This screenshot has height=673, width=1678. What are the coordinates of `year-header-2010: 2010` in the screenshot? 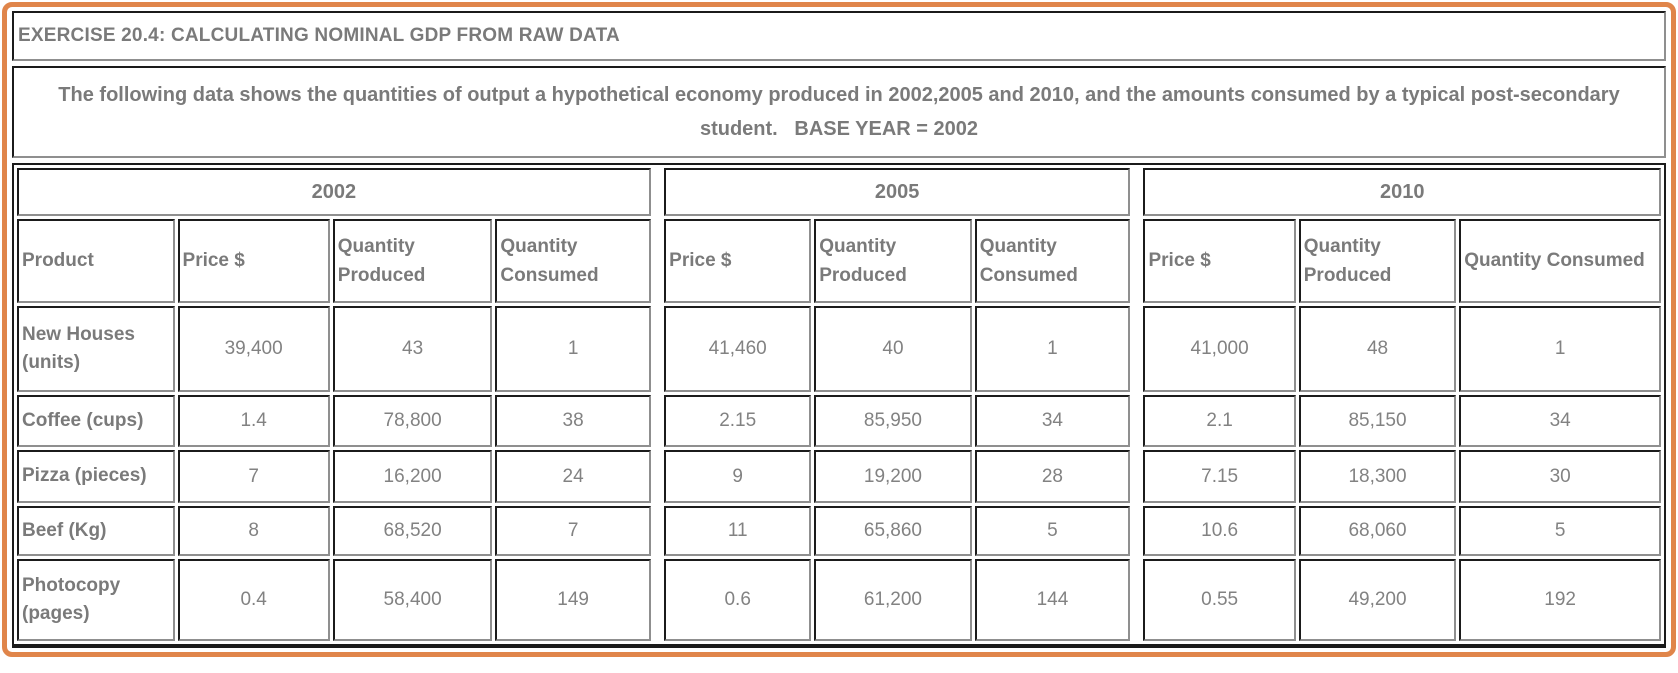 It's located at (1402, 192).